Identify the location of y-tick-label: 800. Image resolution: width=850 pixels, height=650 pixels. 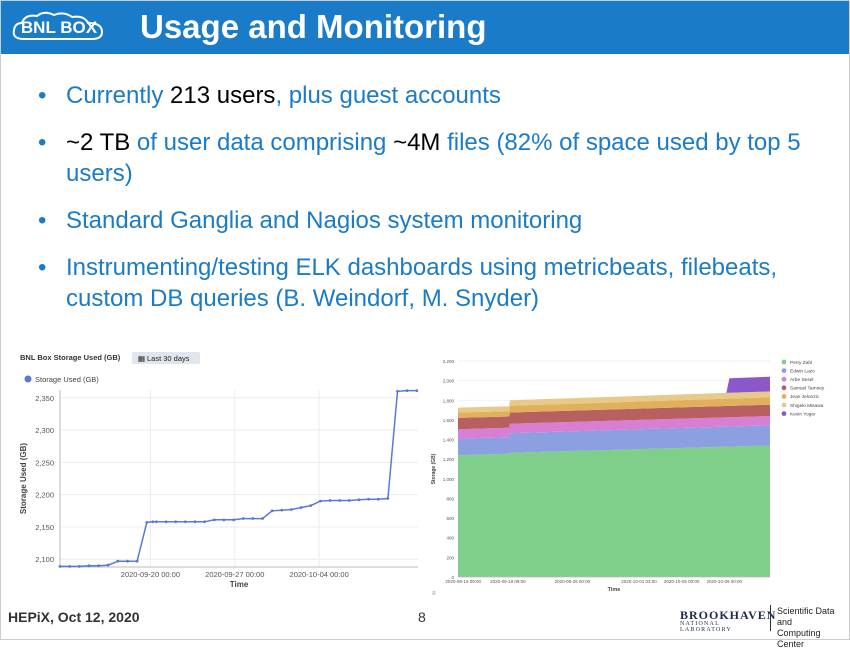
(450, 498).